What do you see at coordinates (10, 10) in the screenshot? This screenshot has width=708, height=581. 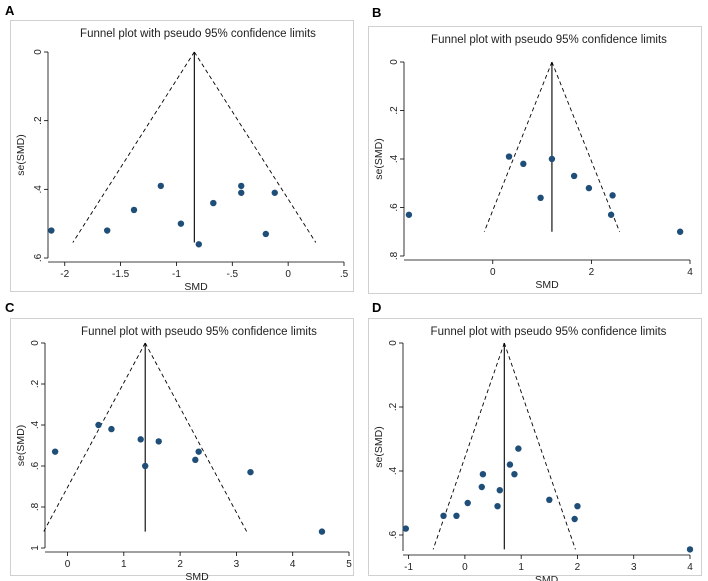 I see `panel-label-a: A` at bounding box center [10, 10].